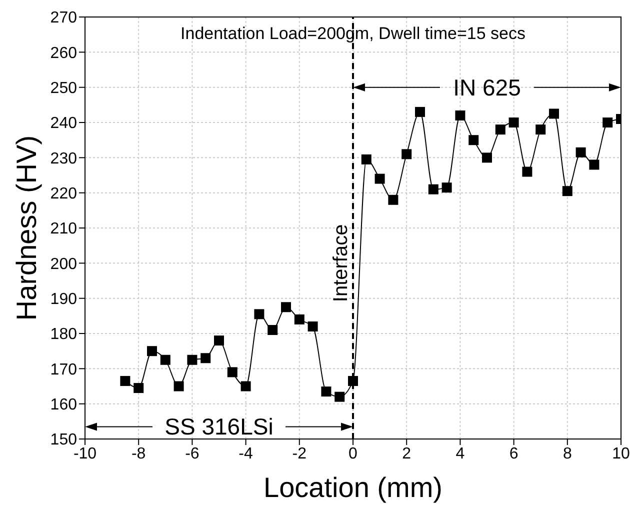  Describe the element at coordinates (407, 453) in the screenshot. I see `x-tick-label: 2` at that location.